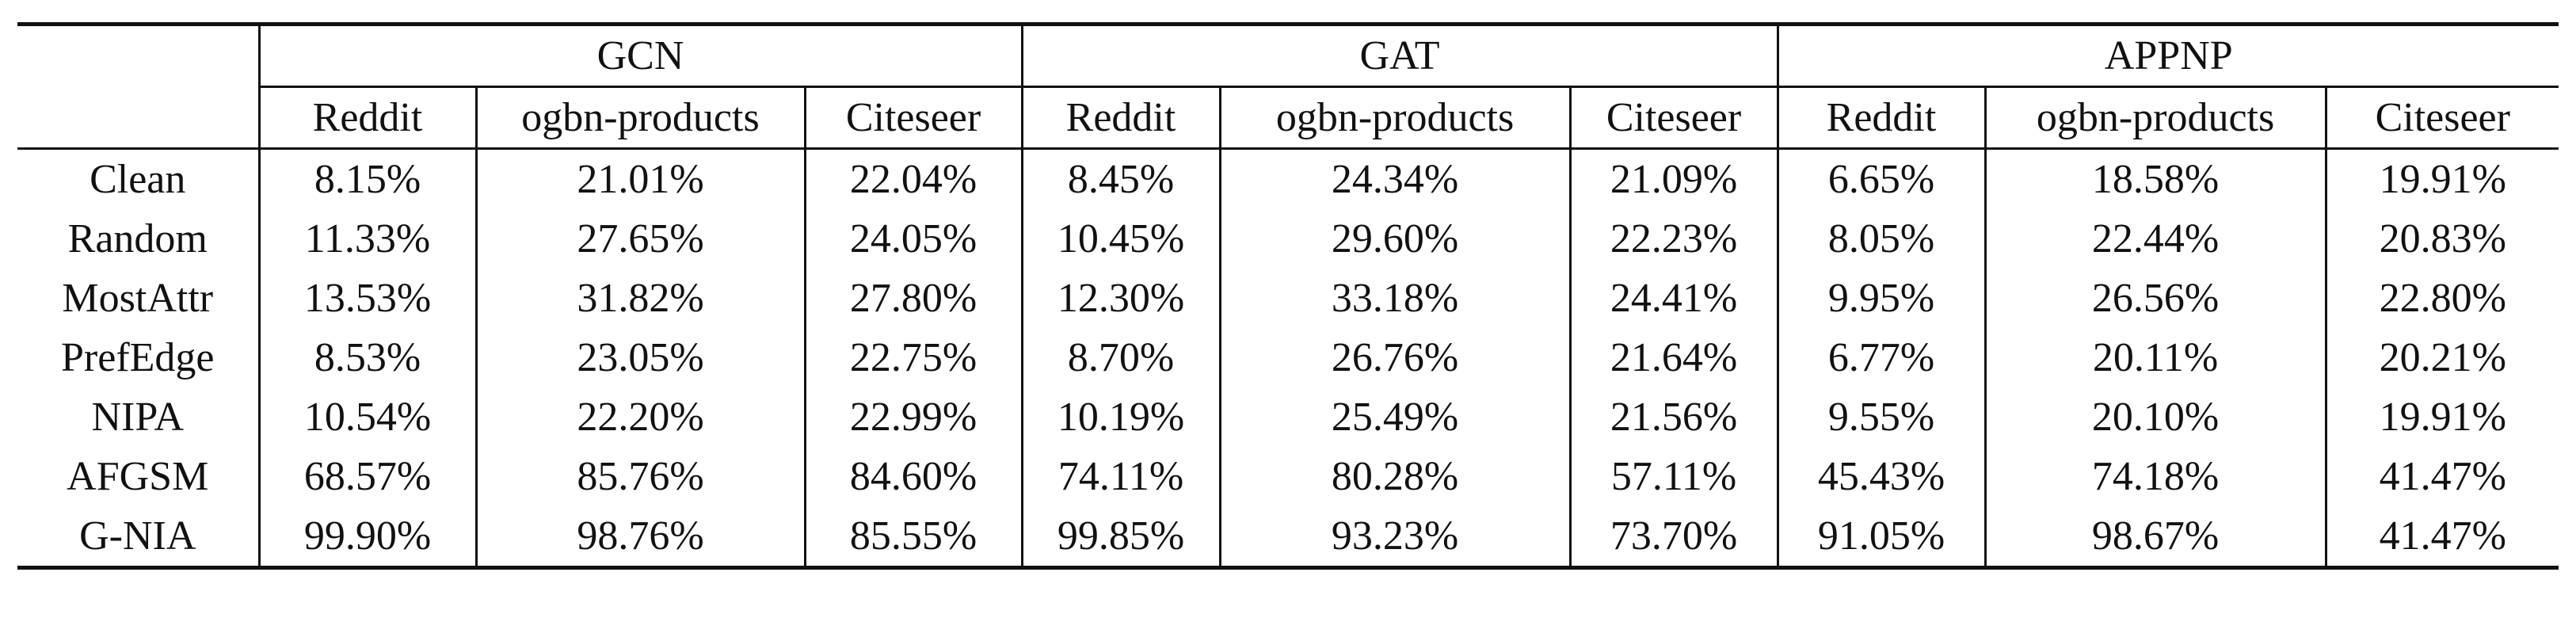 This screenshot has height=637, width=2576. Describe the element at coordinates (2155, 178) in the screenshot. I see `value-cell: 18.58%` at that location.